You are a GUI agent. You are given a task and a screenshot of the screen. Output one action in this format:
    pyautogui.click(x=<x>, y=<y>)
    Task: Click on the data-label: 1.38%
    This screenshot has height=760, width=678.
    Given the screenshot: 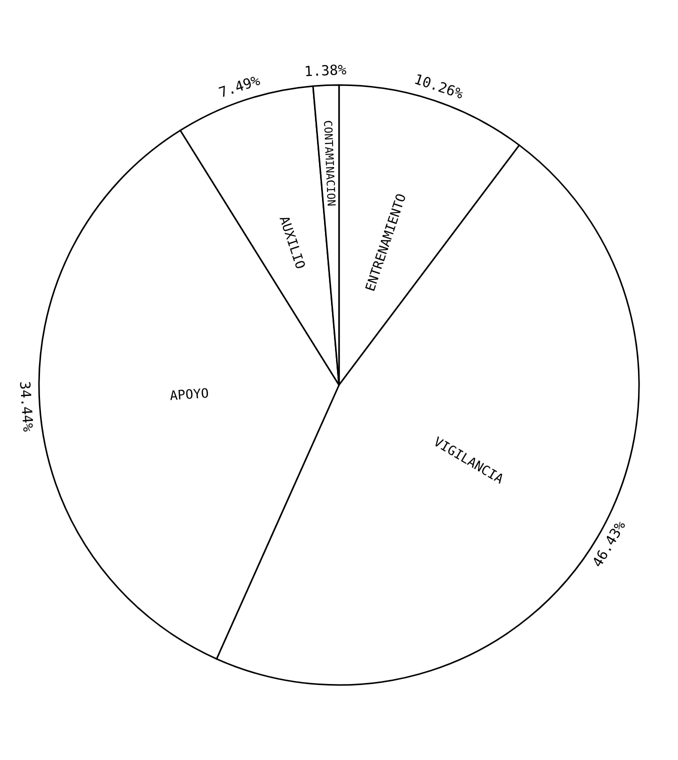 What is the action you would take?
    pyautogui.click(x=326, y=71)
    